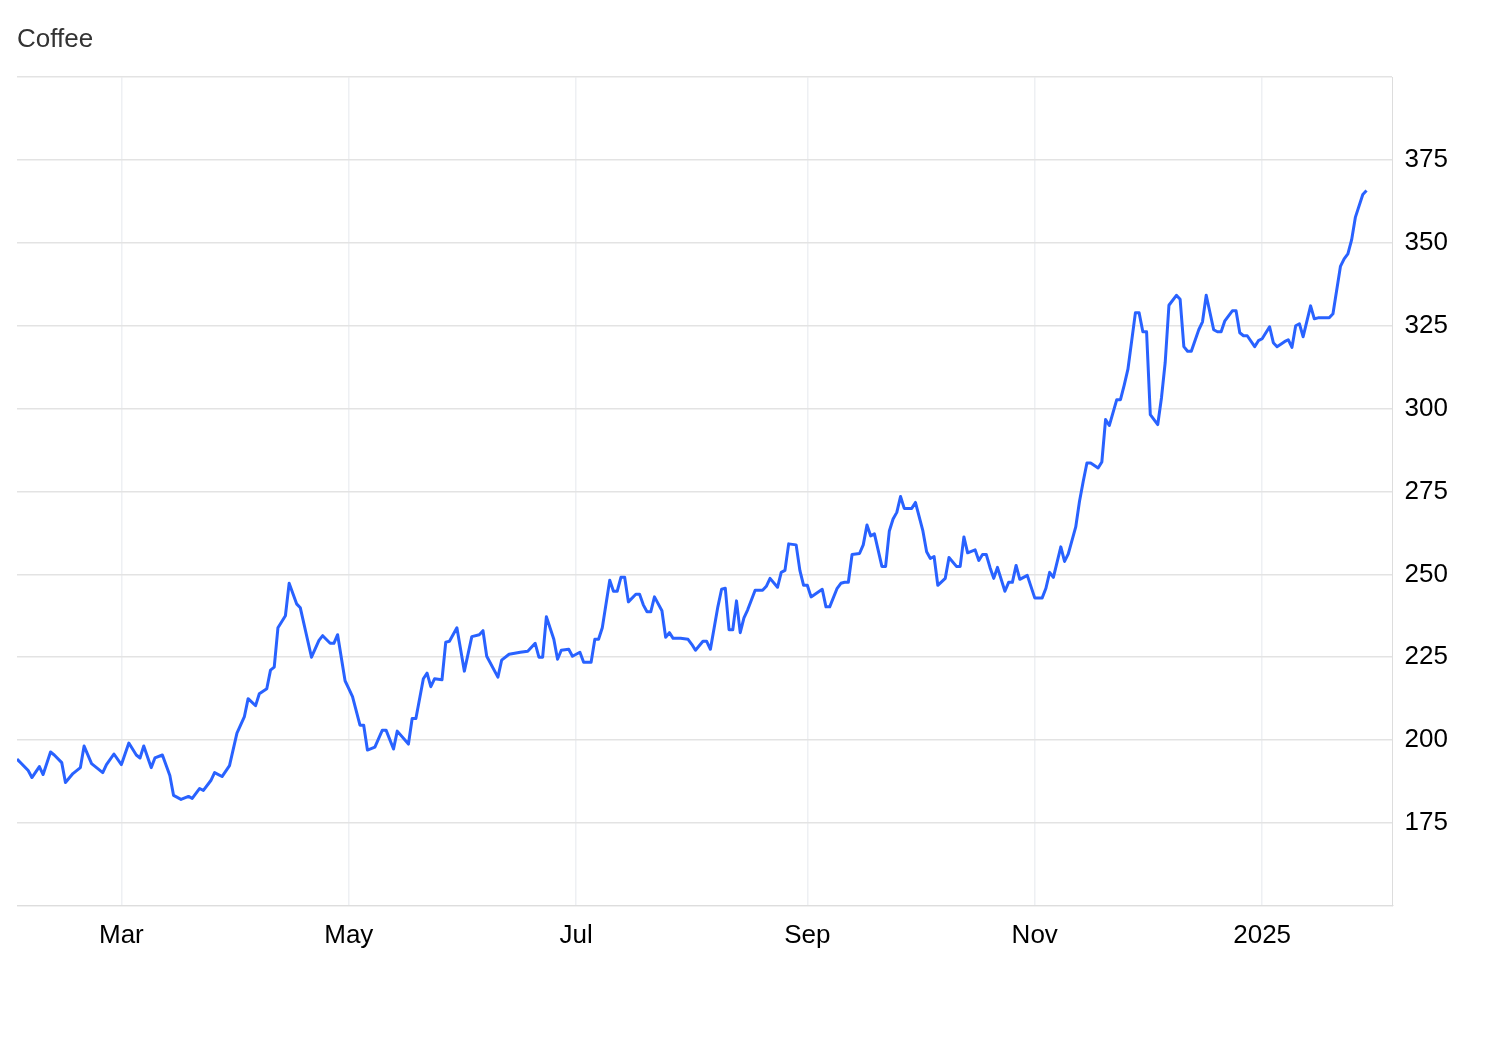 This screenshot has width=1500, height=1040. I want to click on x-tick-label: Jul, so click(576, 933).